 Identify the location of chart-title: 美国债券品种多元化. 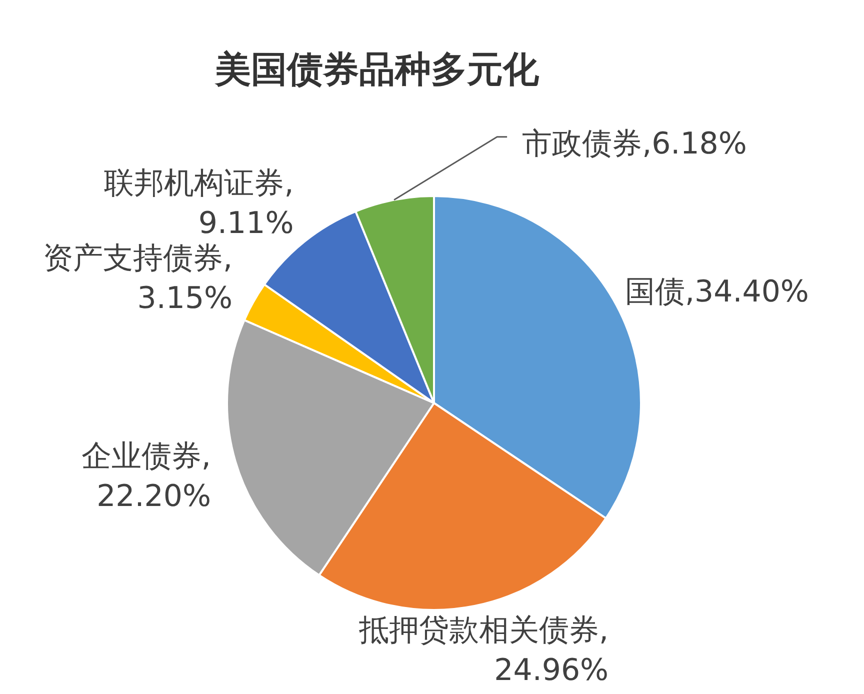
(377, 70).